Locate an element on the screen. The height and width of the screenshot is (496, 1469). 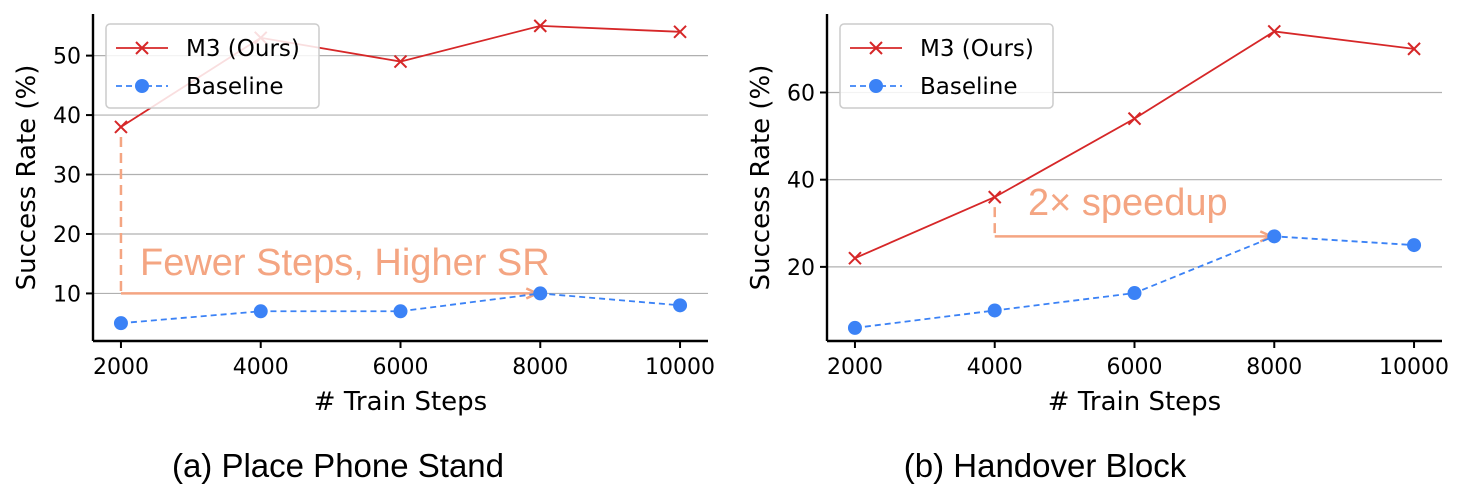
annotation-text: 2× speedup is located at coordinates (1128, 203).